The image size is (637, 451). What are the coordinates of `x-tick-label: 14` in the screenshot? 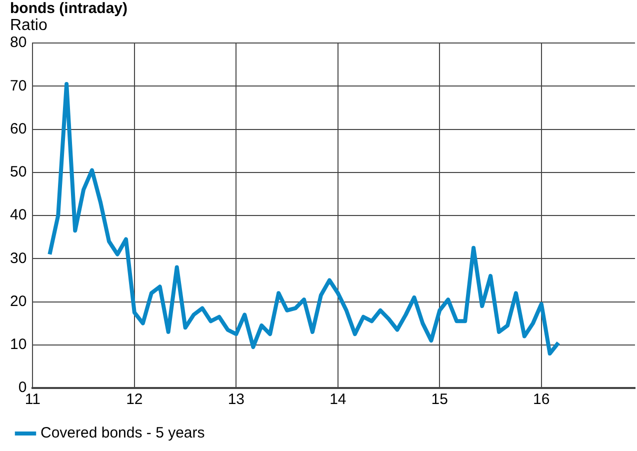 It's located at (338, 399).